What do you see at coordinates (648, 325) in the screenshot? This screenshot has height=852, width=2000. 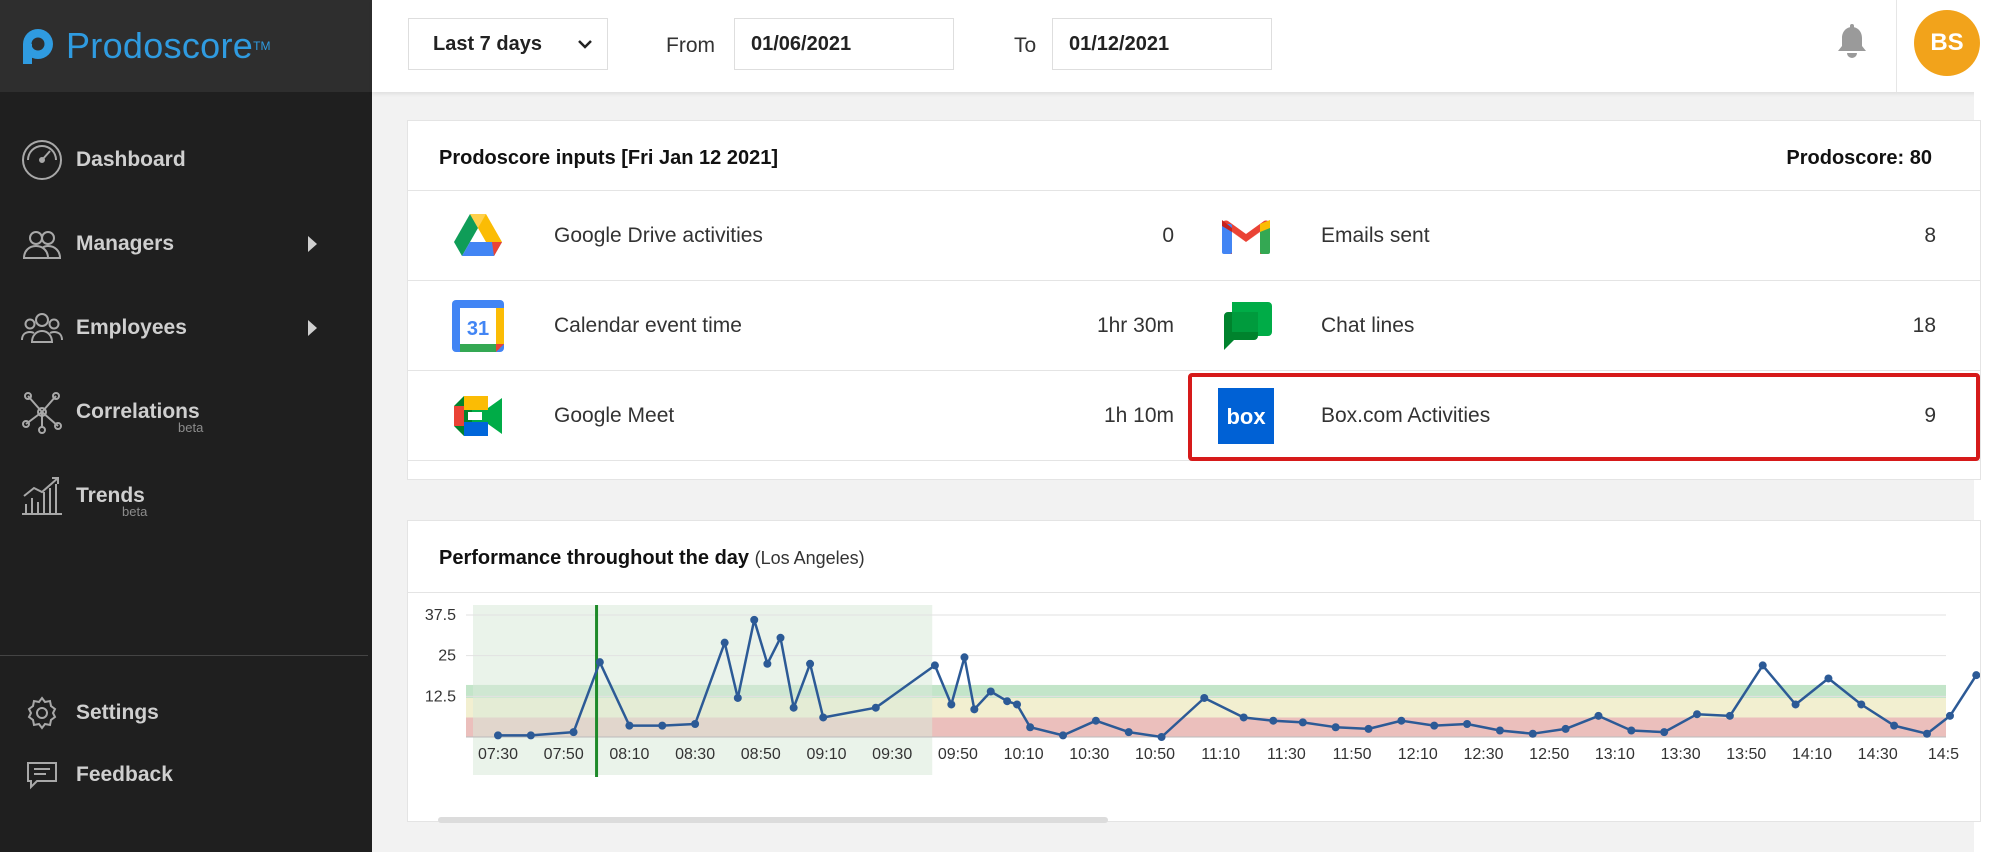 I see `input-name: Calendar event time` at bounding box center [648, 325].